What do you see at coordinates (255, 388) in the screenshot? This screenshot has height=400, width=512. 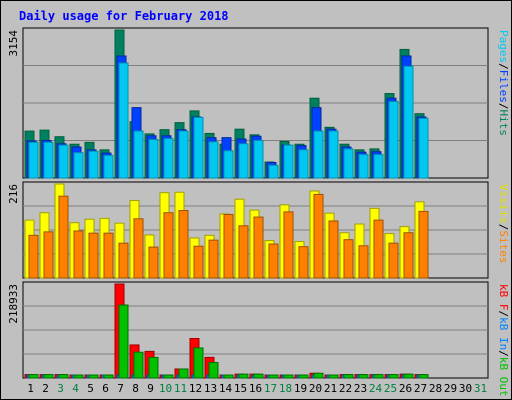 I see `x-tick-label: 16` at bounding box center [255, 388].